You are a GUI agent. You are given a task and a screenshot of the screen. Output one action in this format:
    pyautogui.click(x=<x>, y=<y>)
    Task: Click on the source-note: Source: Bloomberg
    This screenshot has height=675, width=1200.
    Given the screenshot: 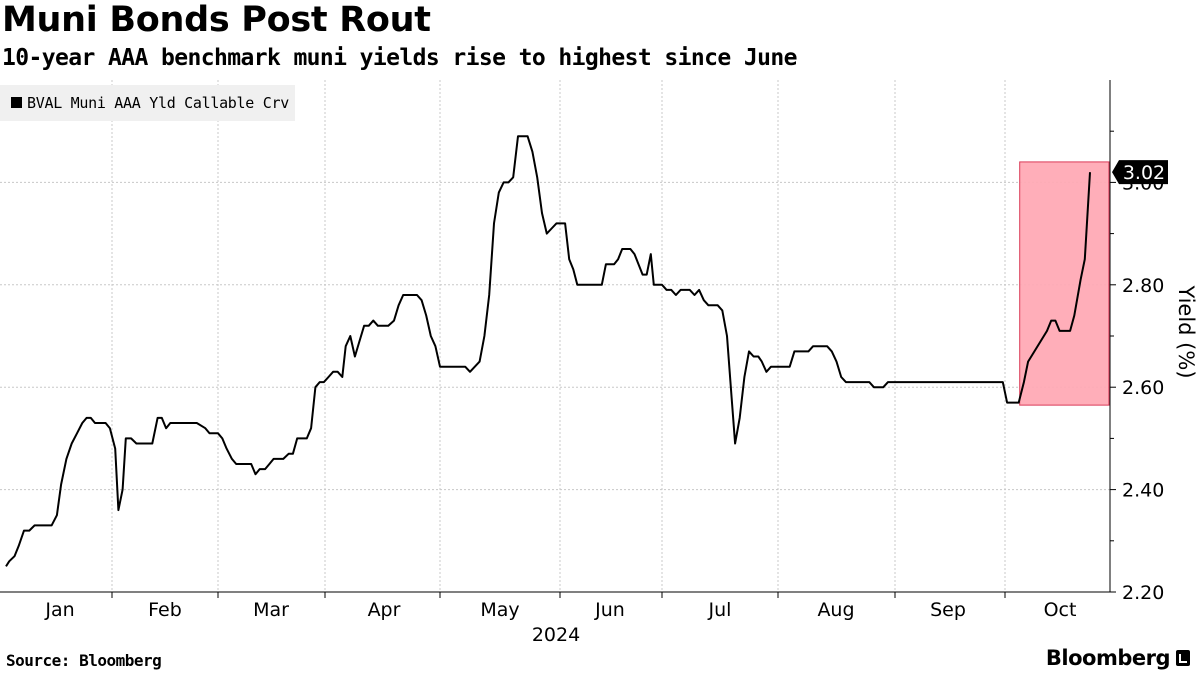 What is the action you would take?
    pyautogui.click(x=84, y=660)
    